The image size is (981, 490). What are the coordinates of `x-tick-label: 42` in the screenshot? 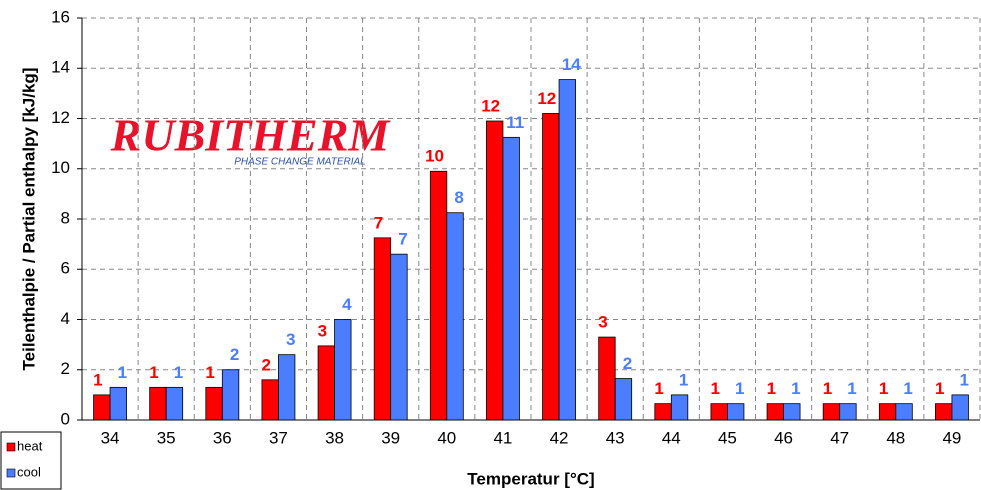 It's located at (559, 437).